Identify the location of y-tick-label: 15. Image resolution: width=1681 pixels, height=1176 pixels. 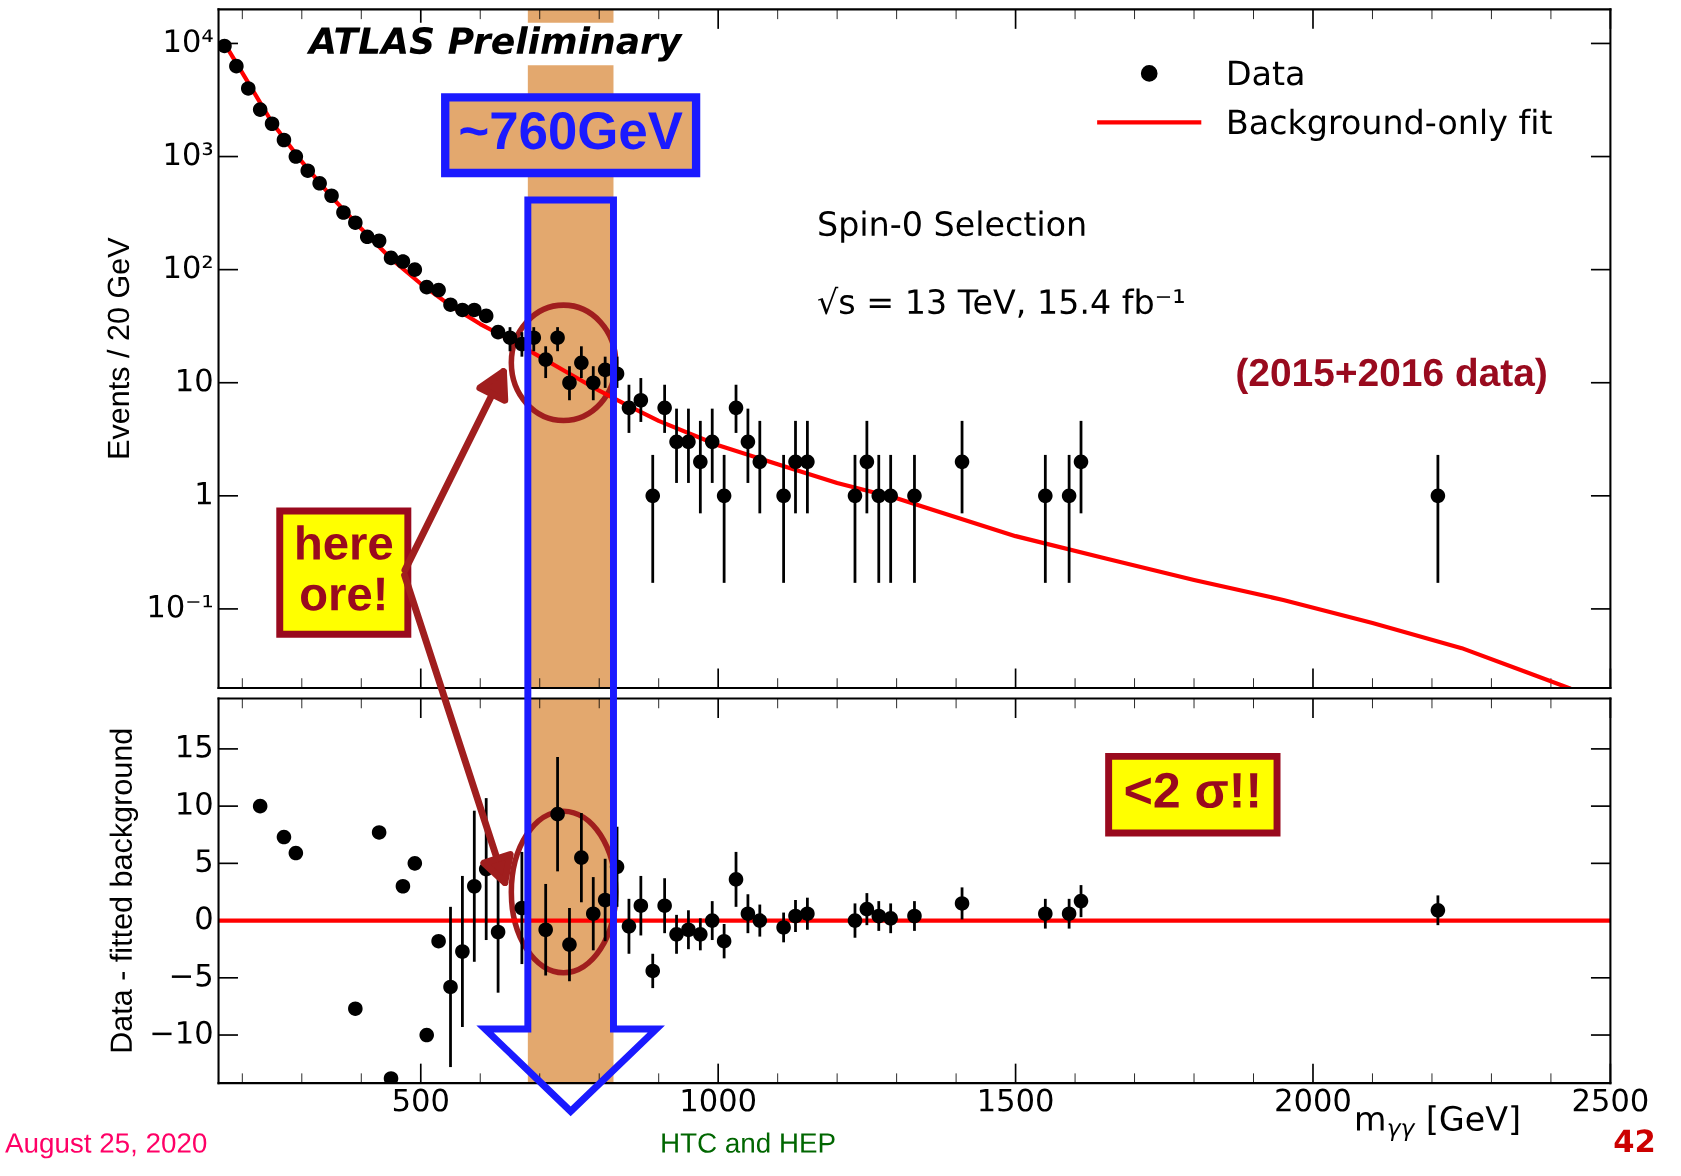
(194, 746).